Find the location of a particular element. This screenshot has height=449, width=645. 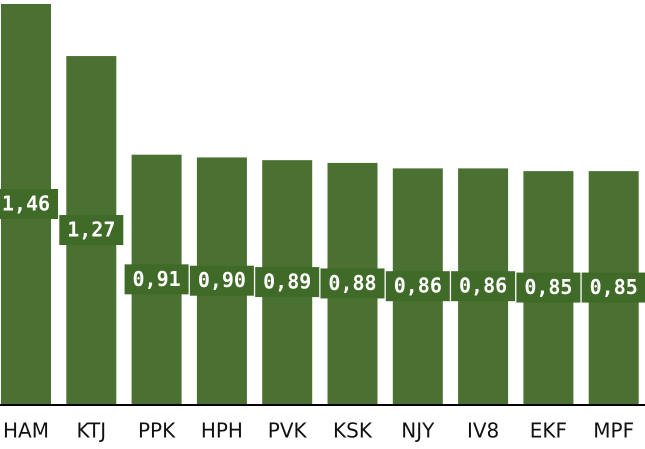

value-label: 0,89 is located at coordinates (287, 282).